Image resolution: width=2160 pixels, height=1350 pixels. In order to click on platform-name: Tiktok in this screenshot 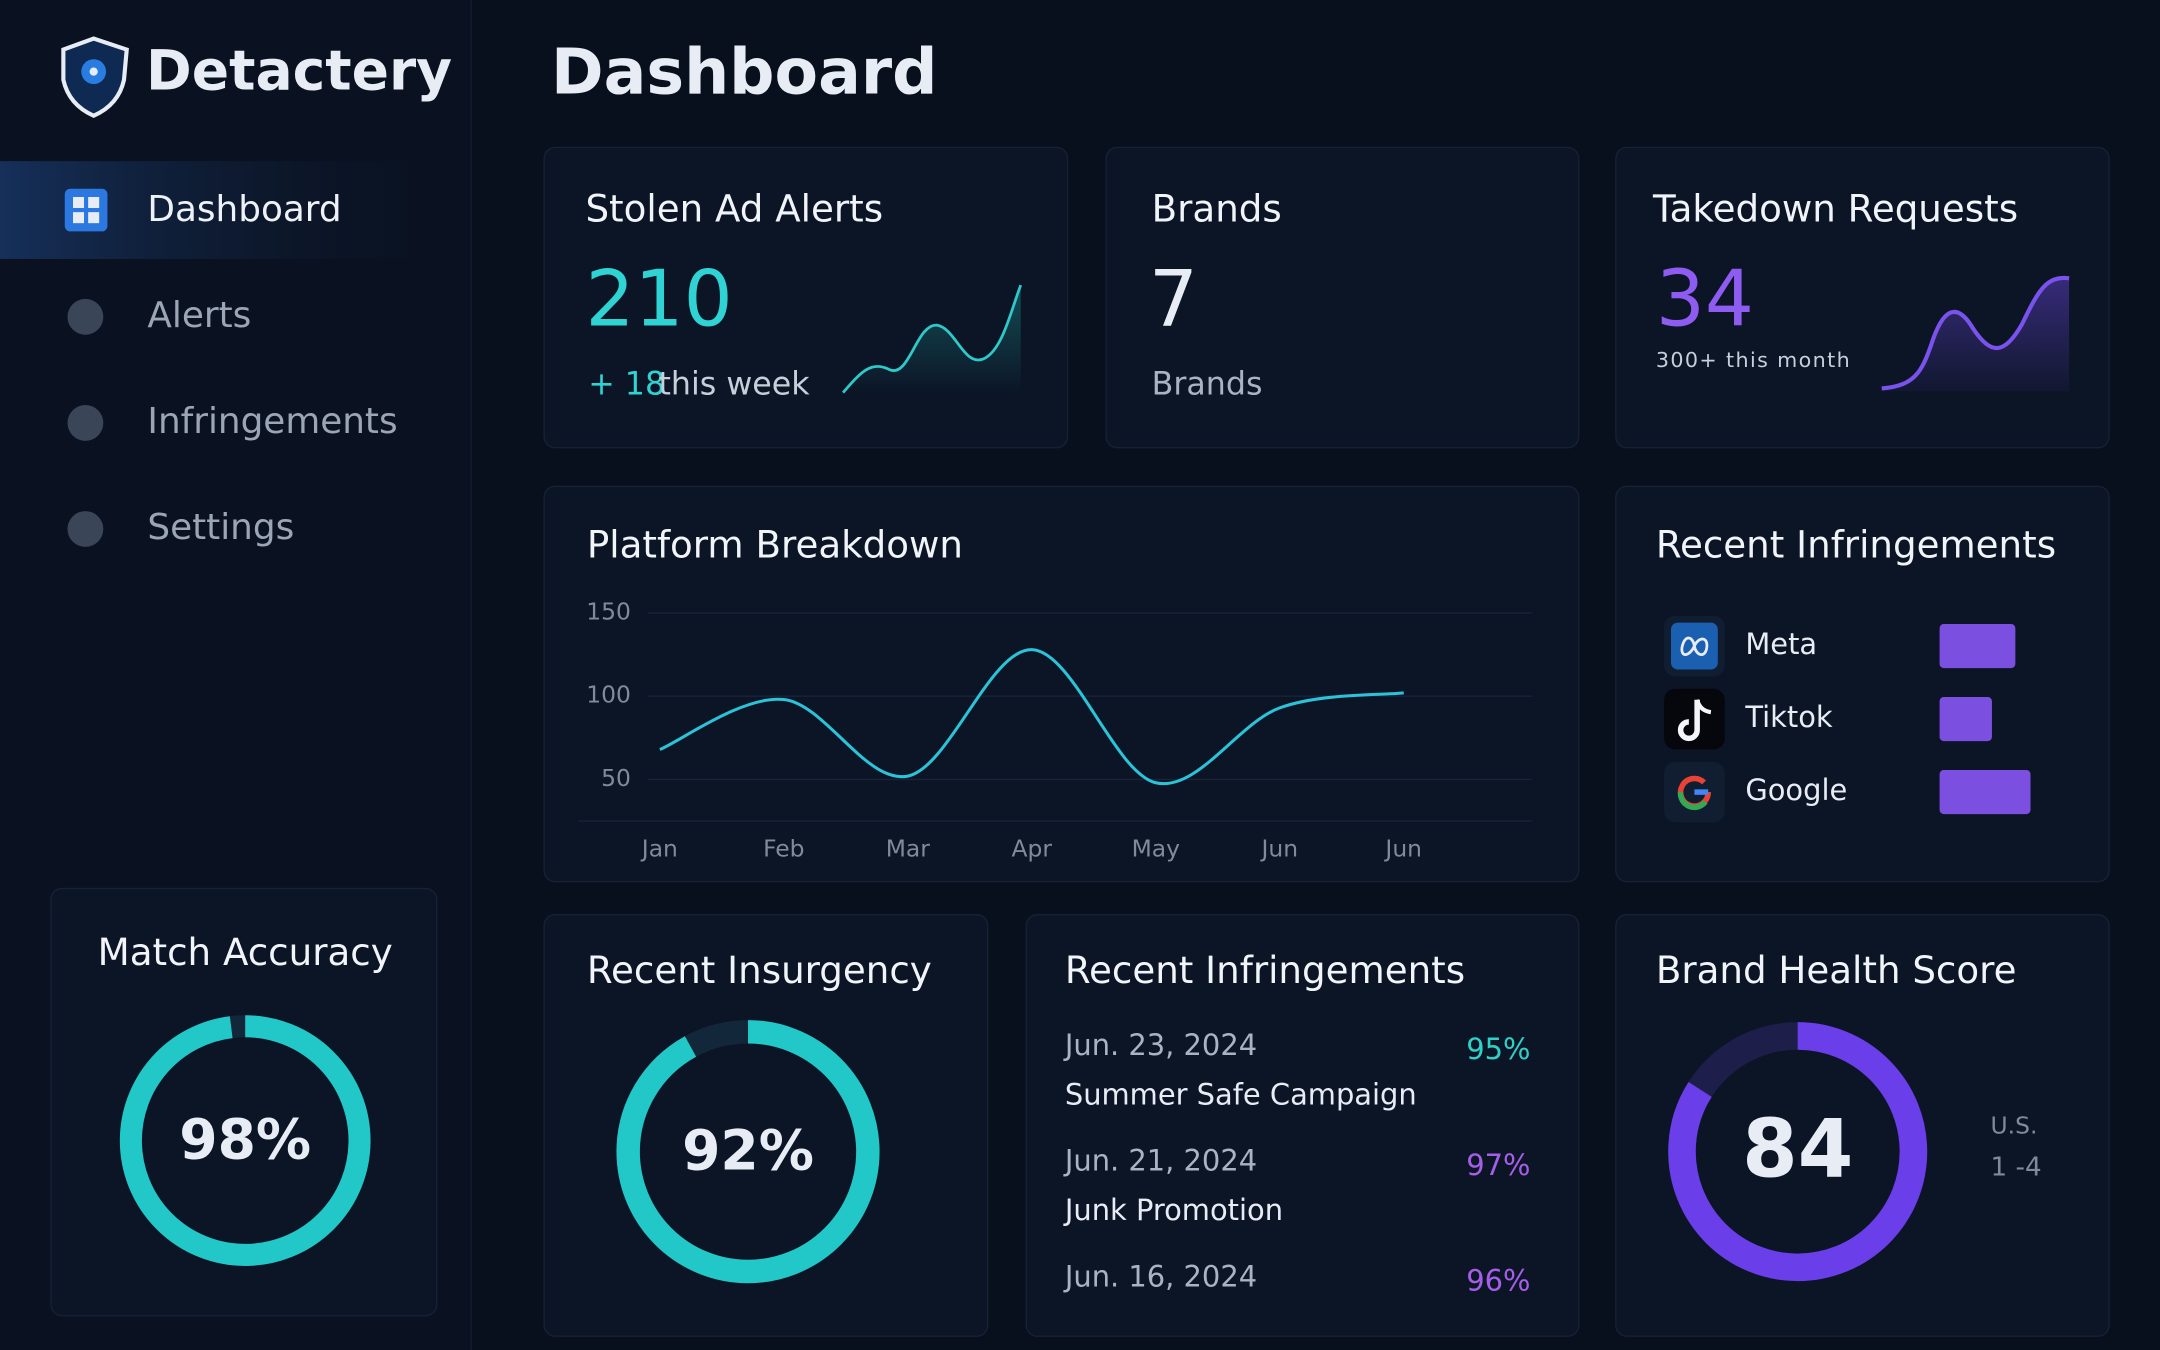, I will do `click(1788, 717)`.